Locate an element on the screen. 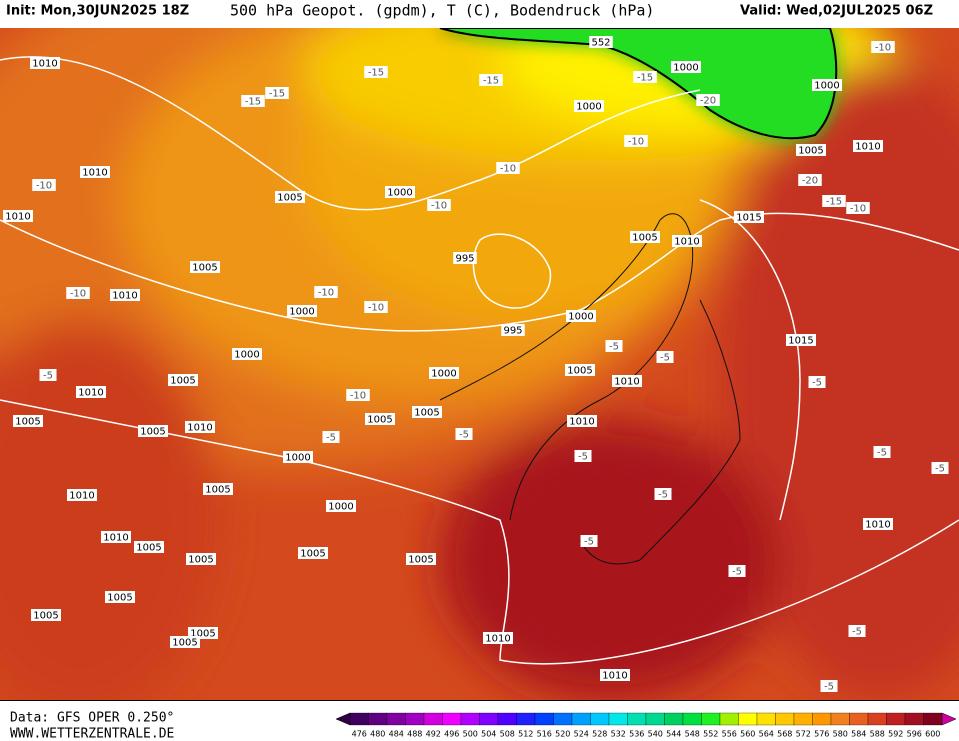  colorbar-label: 560 is located at coordinates (747, 734).